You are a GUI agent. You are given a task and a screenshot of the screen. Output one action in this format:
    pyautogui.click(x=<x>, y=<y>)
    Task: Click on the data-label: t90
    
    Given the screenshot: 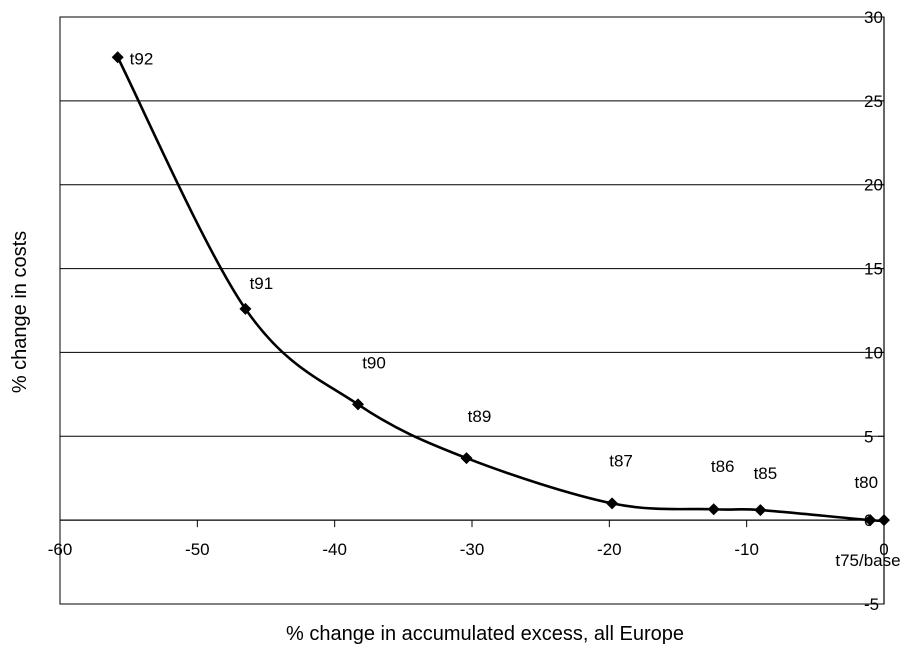 What is the action you would take?
    pyautogui.click(x=374, y=362)
    